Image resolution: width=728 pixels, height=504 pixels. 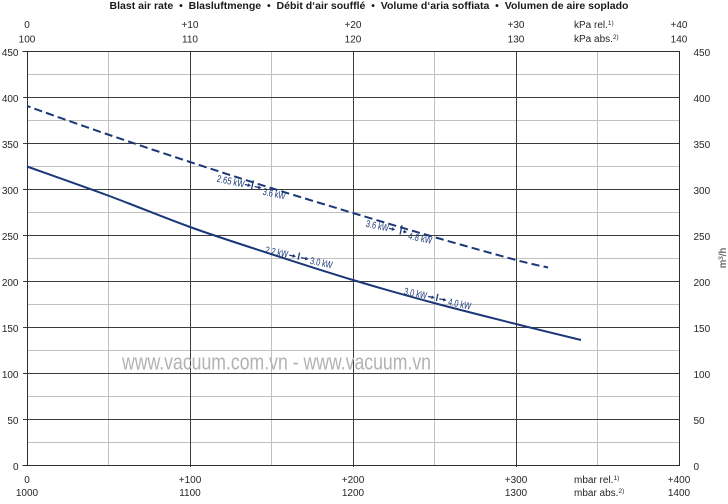 I want to click on svg-text: 140, so click(x=679, y=40).